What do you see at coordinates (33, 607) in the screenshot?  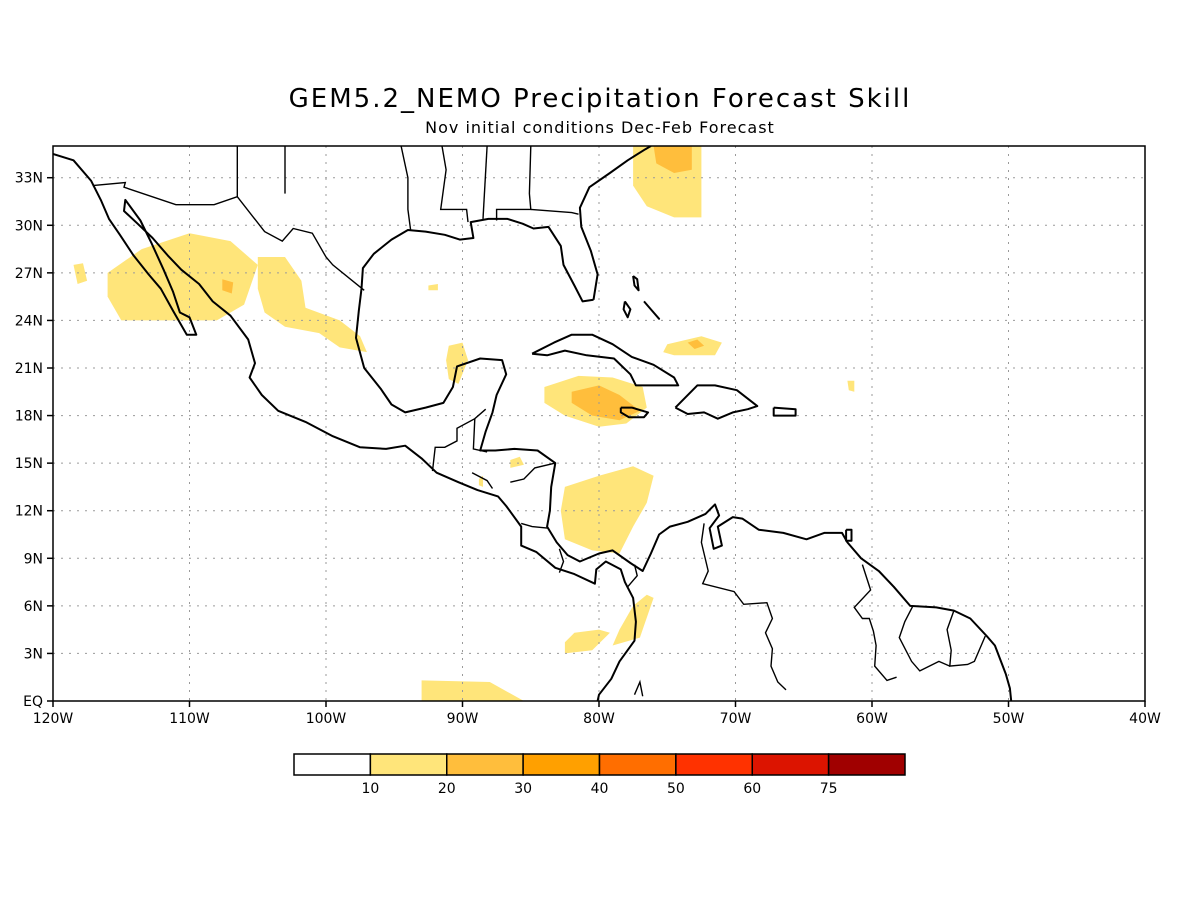 I see `lat-tick-label: 6N` at bounding box center [33, 607].